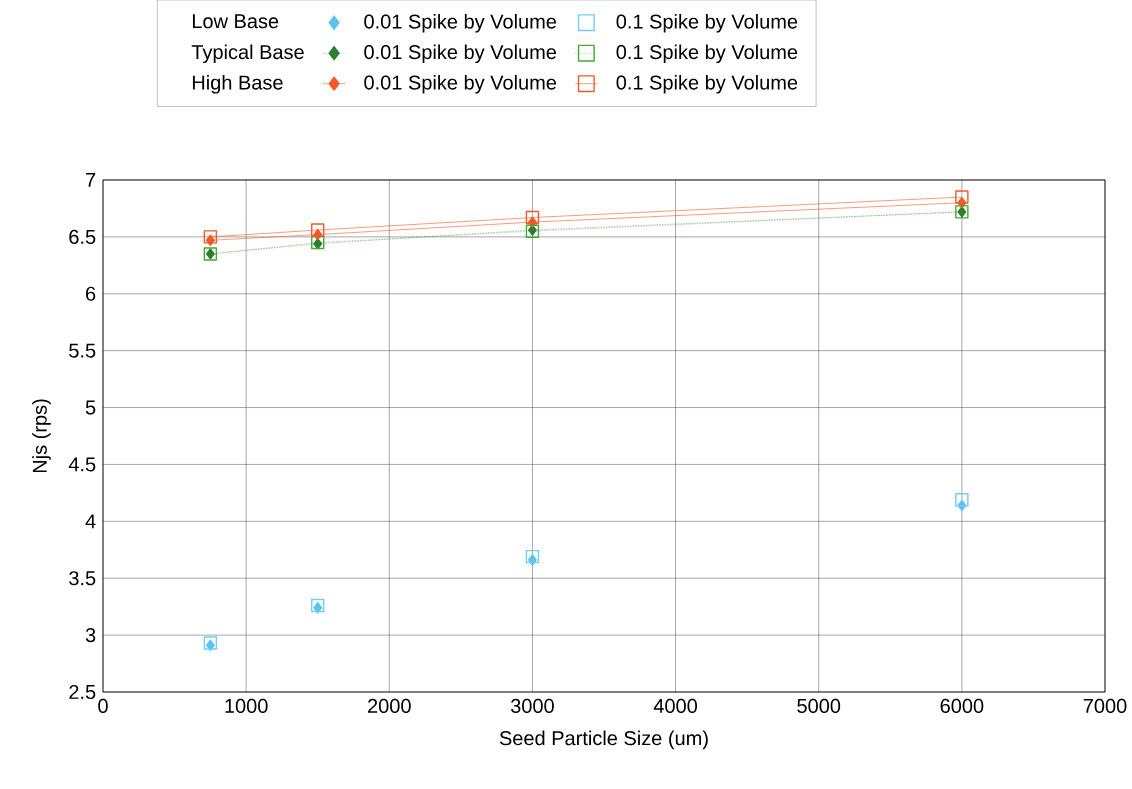 This screenshot has height=789, width=1132. I want to click on text: Typical Base, so click(247, 54).